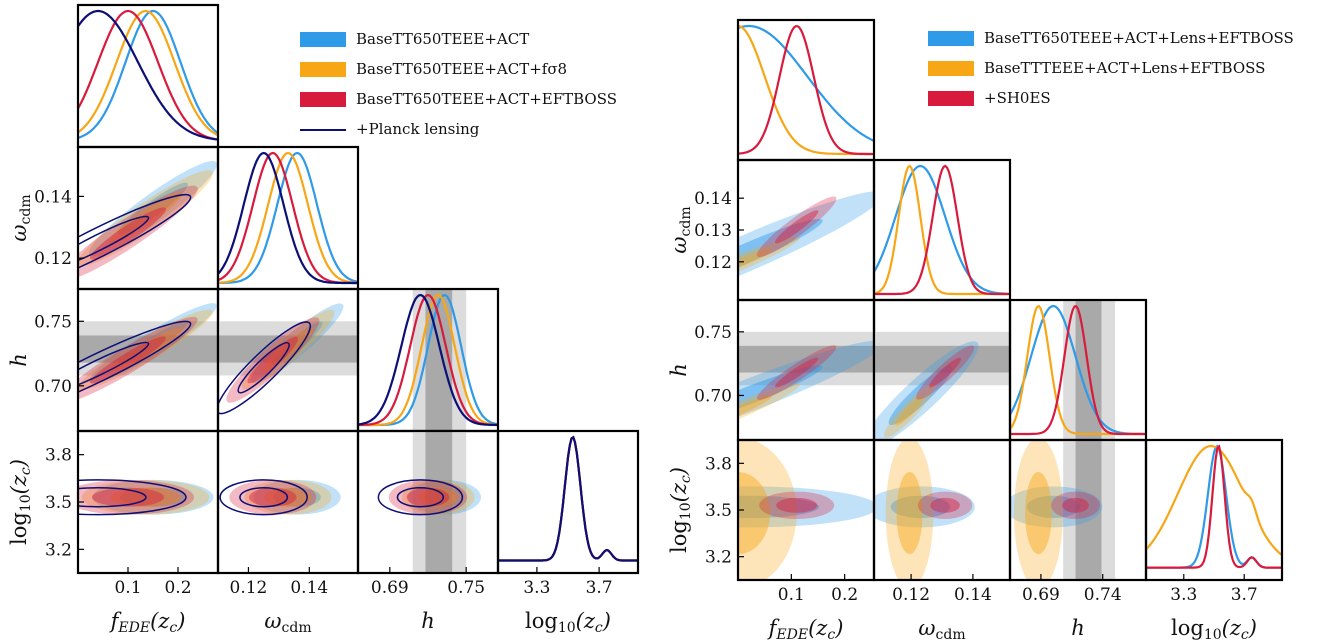 Image resolution: width=1340 pixels, height=642 pixels. I want to click on panel-omega_cdm-omega_cdm, so click(942, 230).